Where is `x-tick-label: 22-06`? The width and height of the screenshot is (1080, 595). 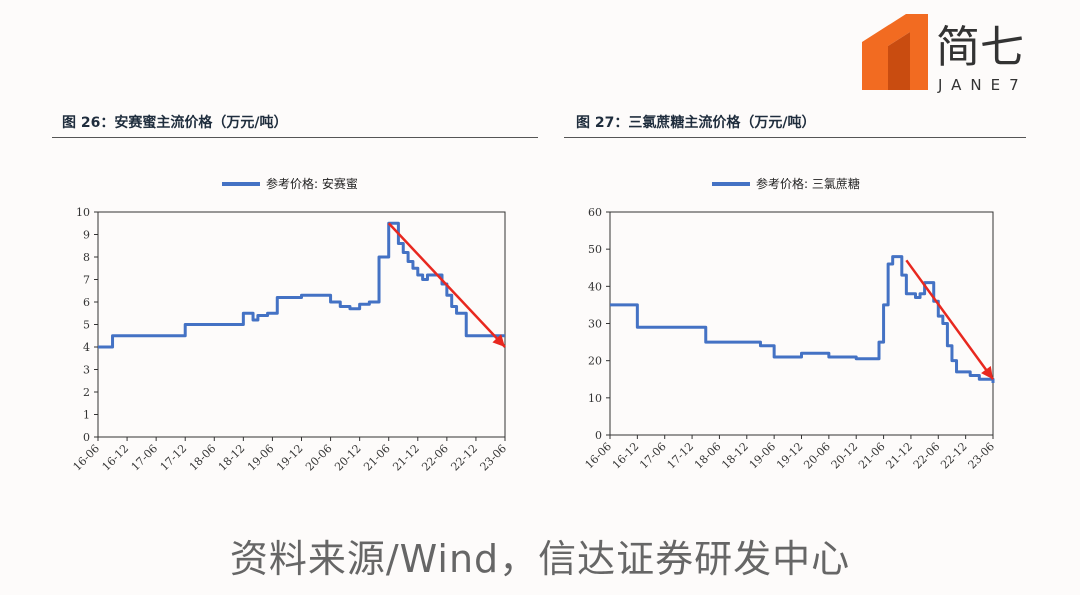
x-tick-label: 22-06 is located at coordinates (927, 456).